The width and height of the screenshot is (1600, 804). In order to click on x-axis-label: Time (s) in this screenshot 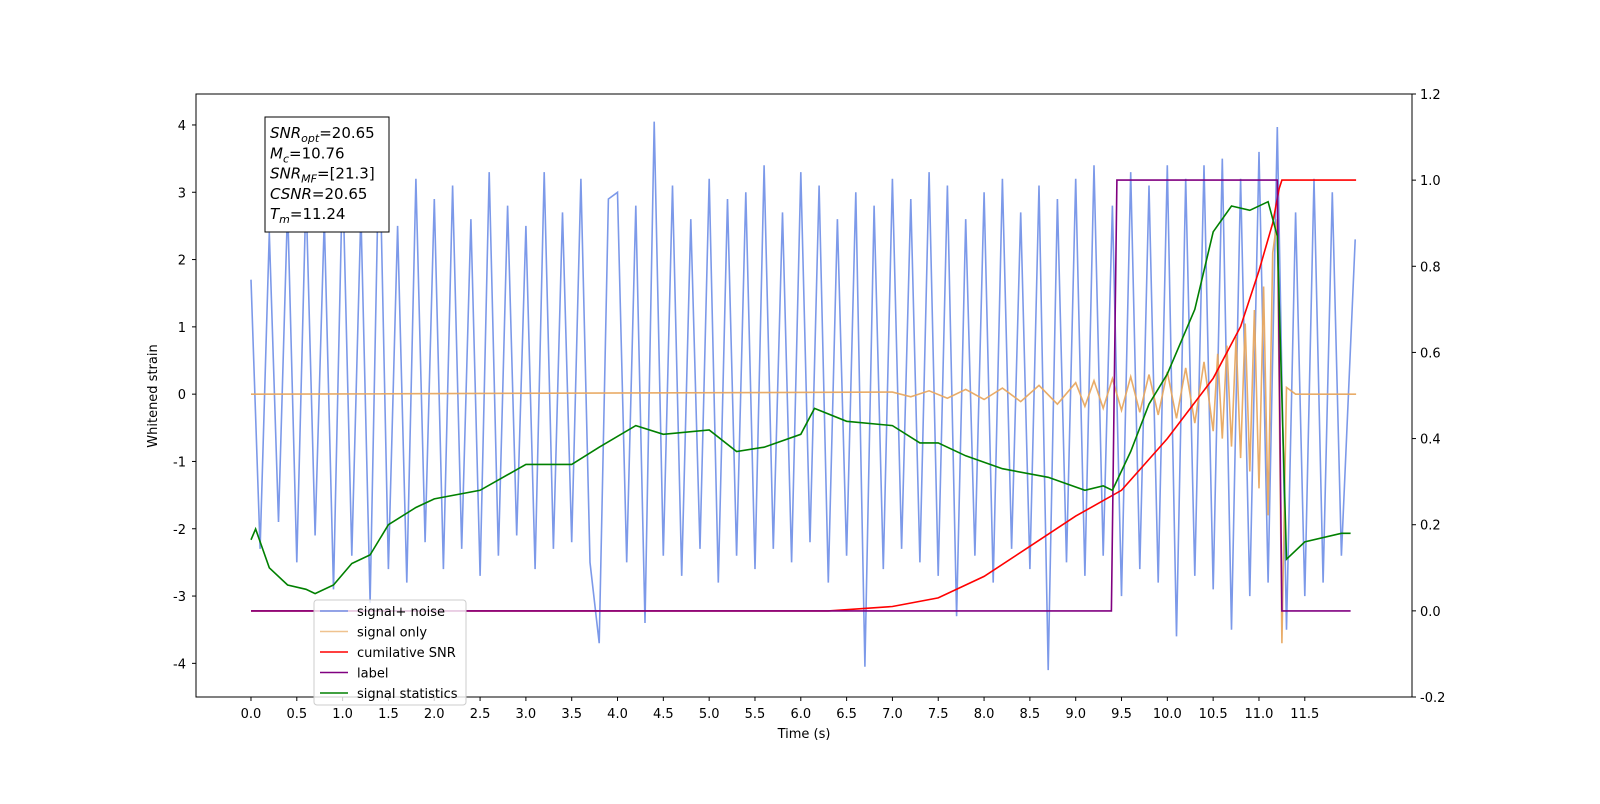, I will do `click(804, 734)`.